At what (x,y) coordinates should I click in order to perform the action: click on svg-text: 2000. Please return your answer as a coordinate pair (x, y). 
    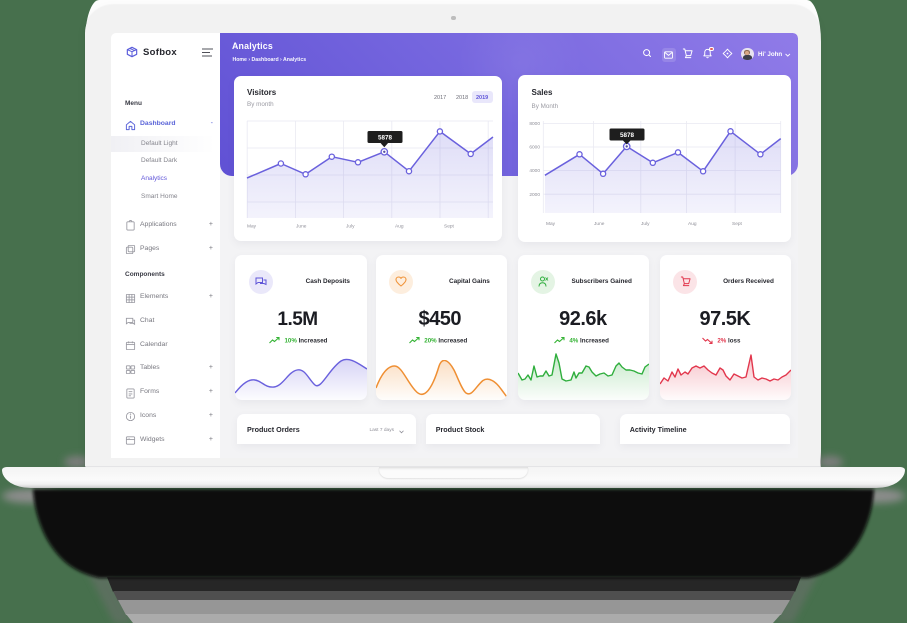
    Looking at the image, I should click on (534, 195).